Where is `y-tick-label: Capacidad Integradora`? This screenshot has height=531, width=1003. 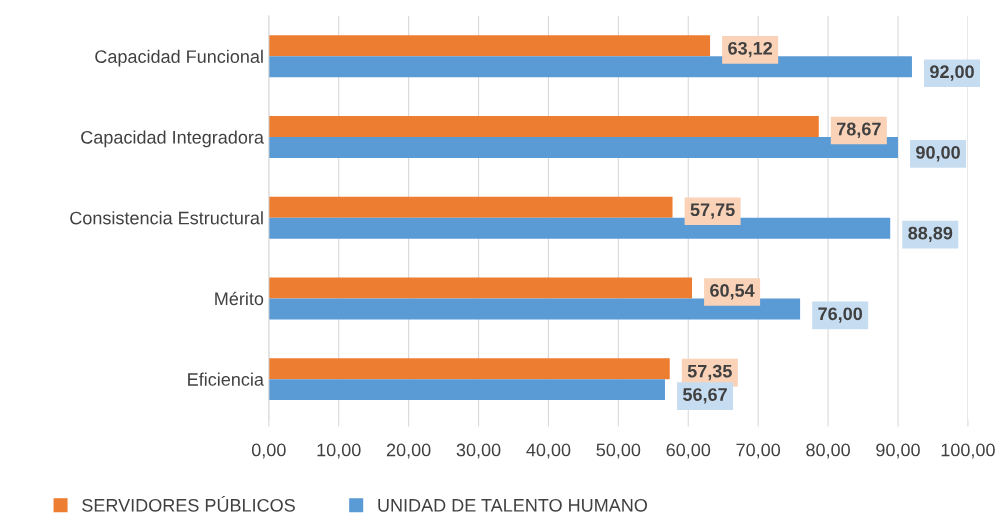
y-tick-label: Capacidad Integradora is located at coordinates (172, 139).